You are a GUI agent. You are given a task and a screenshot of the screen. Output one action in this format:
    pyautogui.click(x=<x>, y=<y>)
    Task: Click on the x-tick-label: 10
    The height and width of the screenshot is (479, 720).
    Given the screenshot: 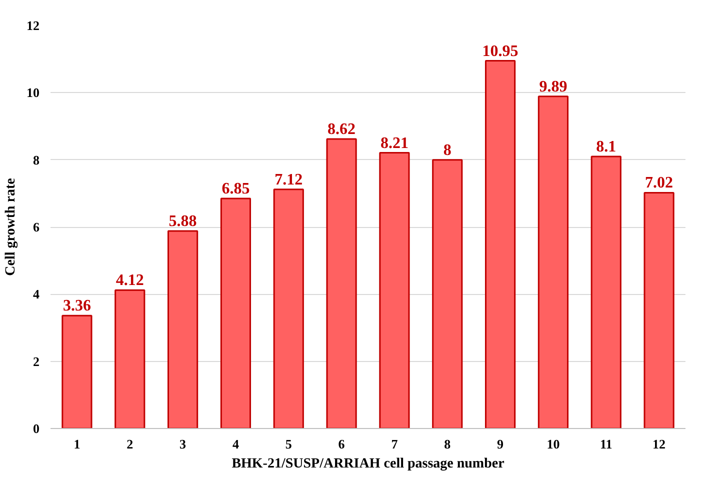 What is the action you would take?
    pyautogui.click(x=553, y=444)
    